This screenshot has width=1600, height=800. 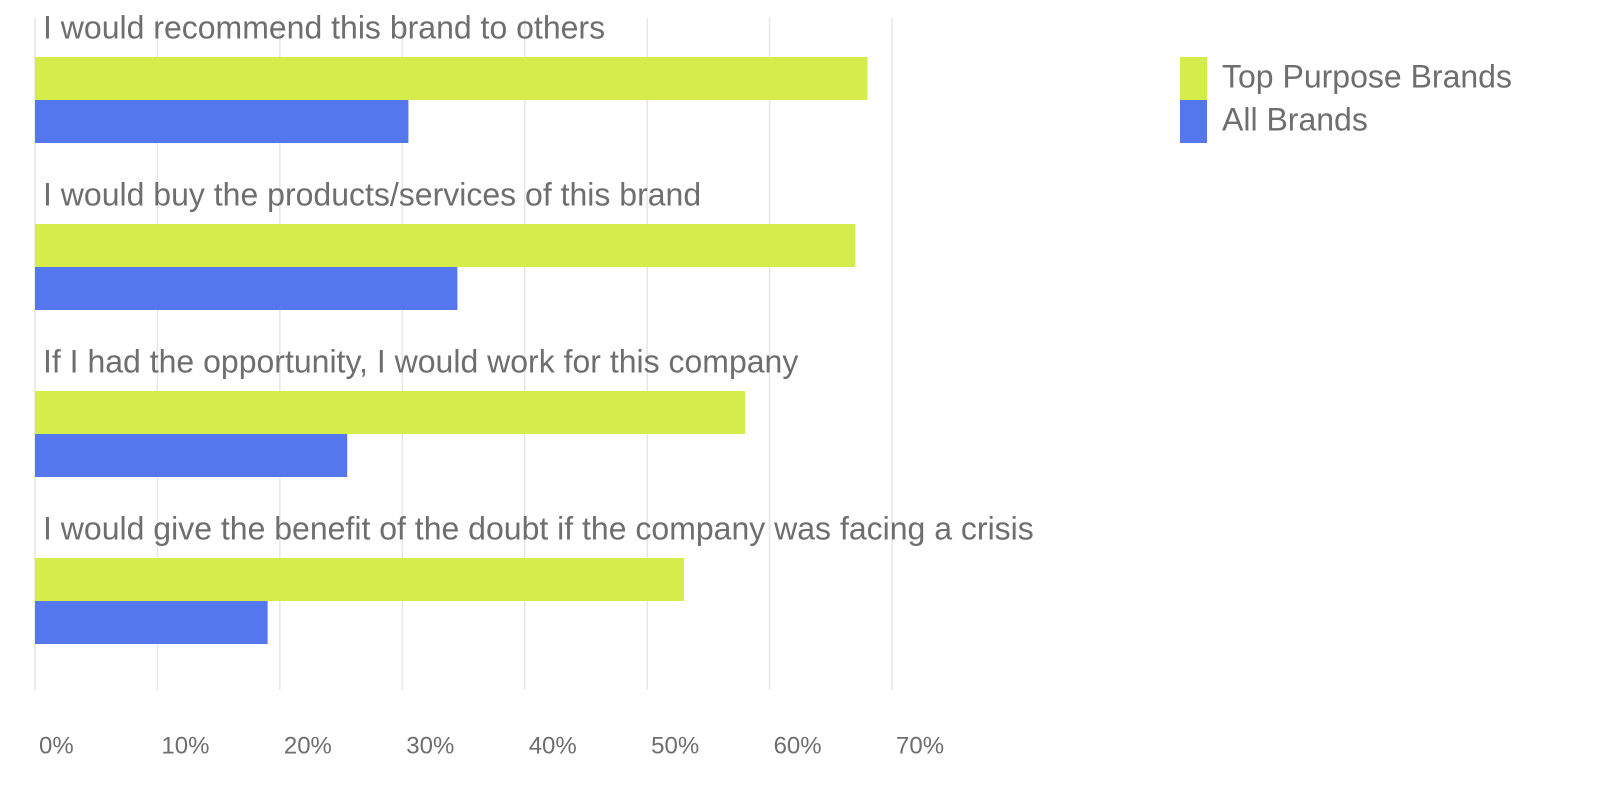 I want to click on x-tick-label: 20%, so click(x=308, y=745).